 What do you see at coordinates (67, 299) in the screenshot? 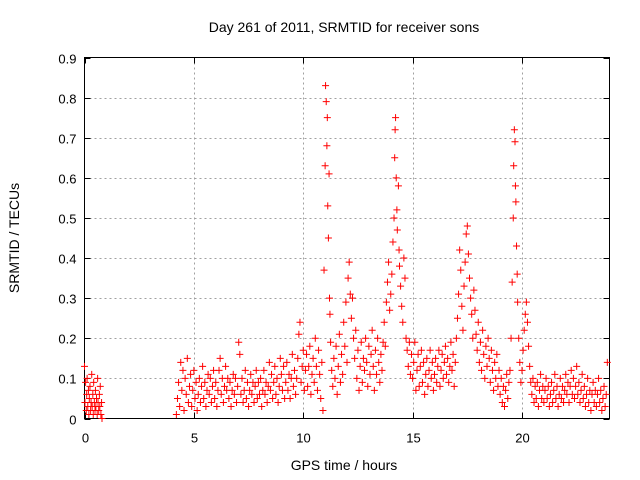
I see `y-tick-label: 0.3` at bounding box center [67, 299].